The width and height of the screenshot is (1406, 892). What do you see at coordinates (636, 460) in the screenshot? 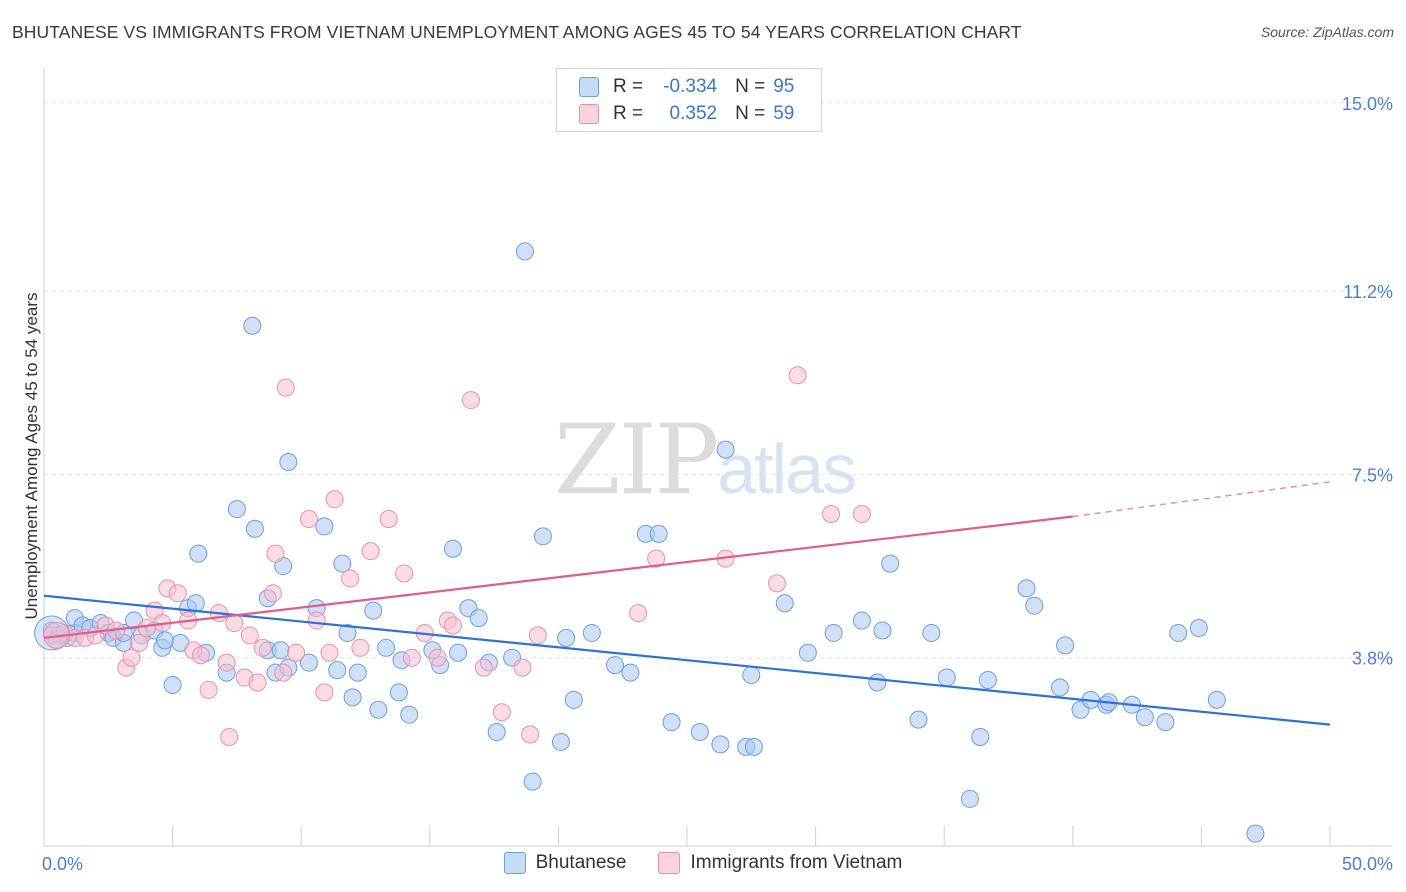
I see `watermark-zip: ZIP` at bounding box center [636, 460].